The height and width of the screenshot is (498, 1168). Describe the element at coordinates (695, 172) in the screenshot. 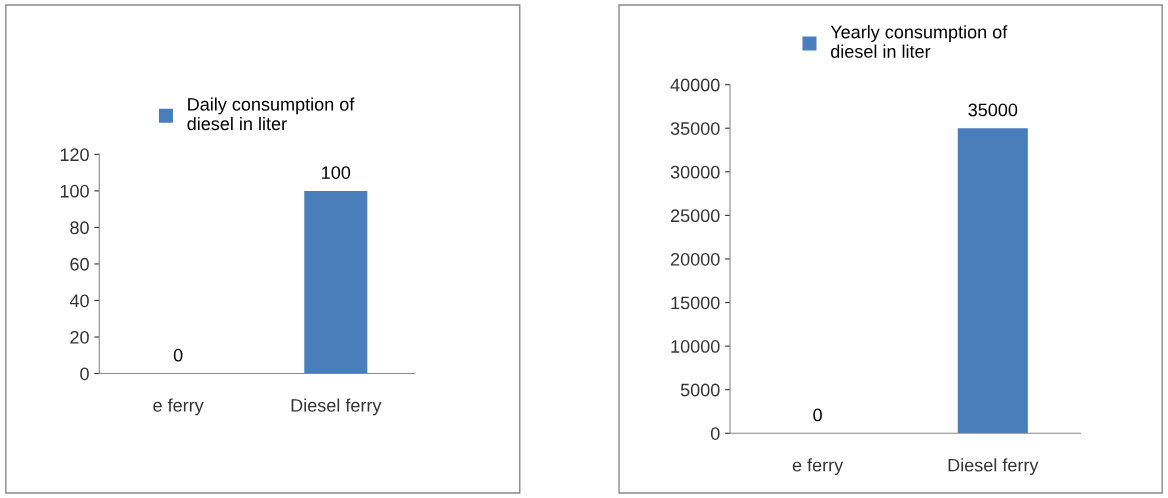

I see `y-tick-label: 30000` at that location.